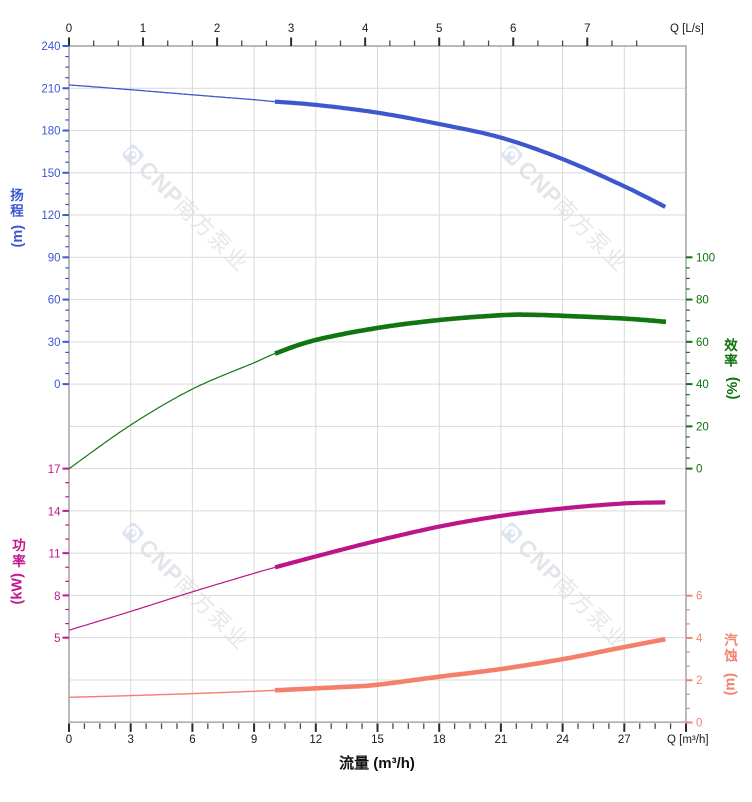 The width and height of the screenshot is (752, 802). Describe the element at coordinates (57, 597) in the screenshot. I see `svg-text: 8` at that location.